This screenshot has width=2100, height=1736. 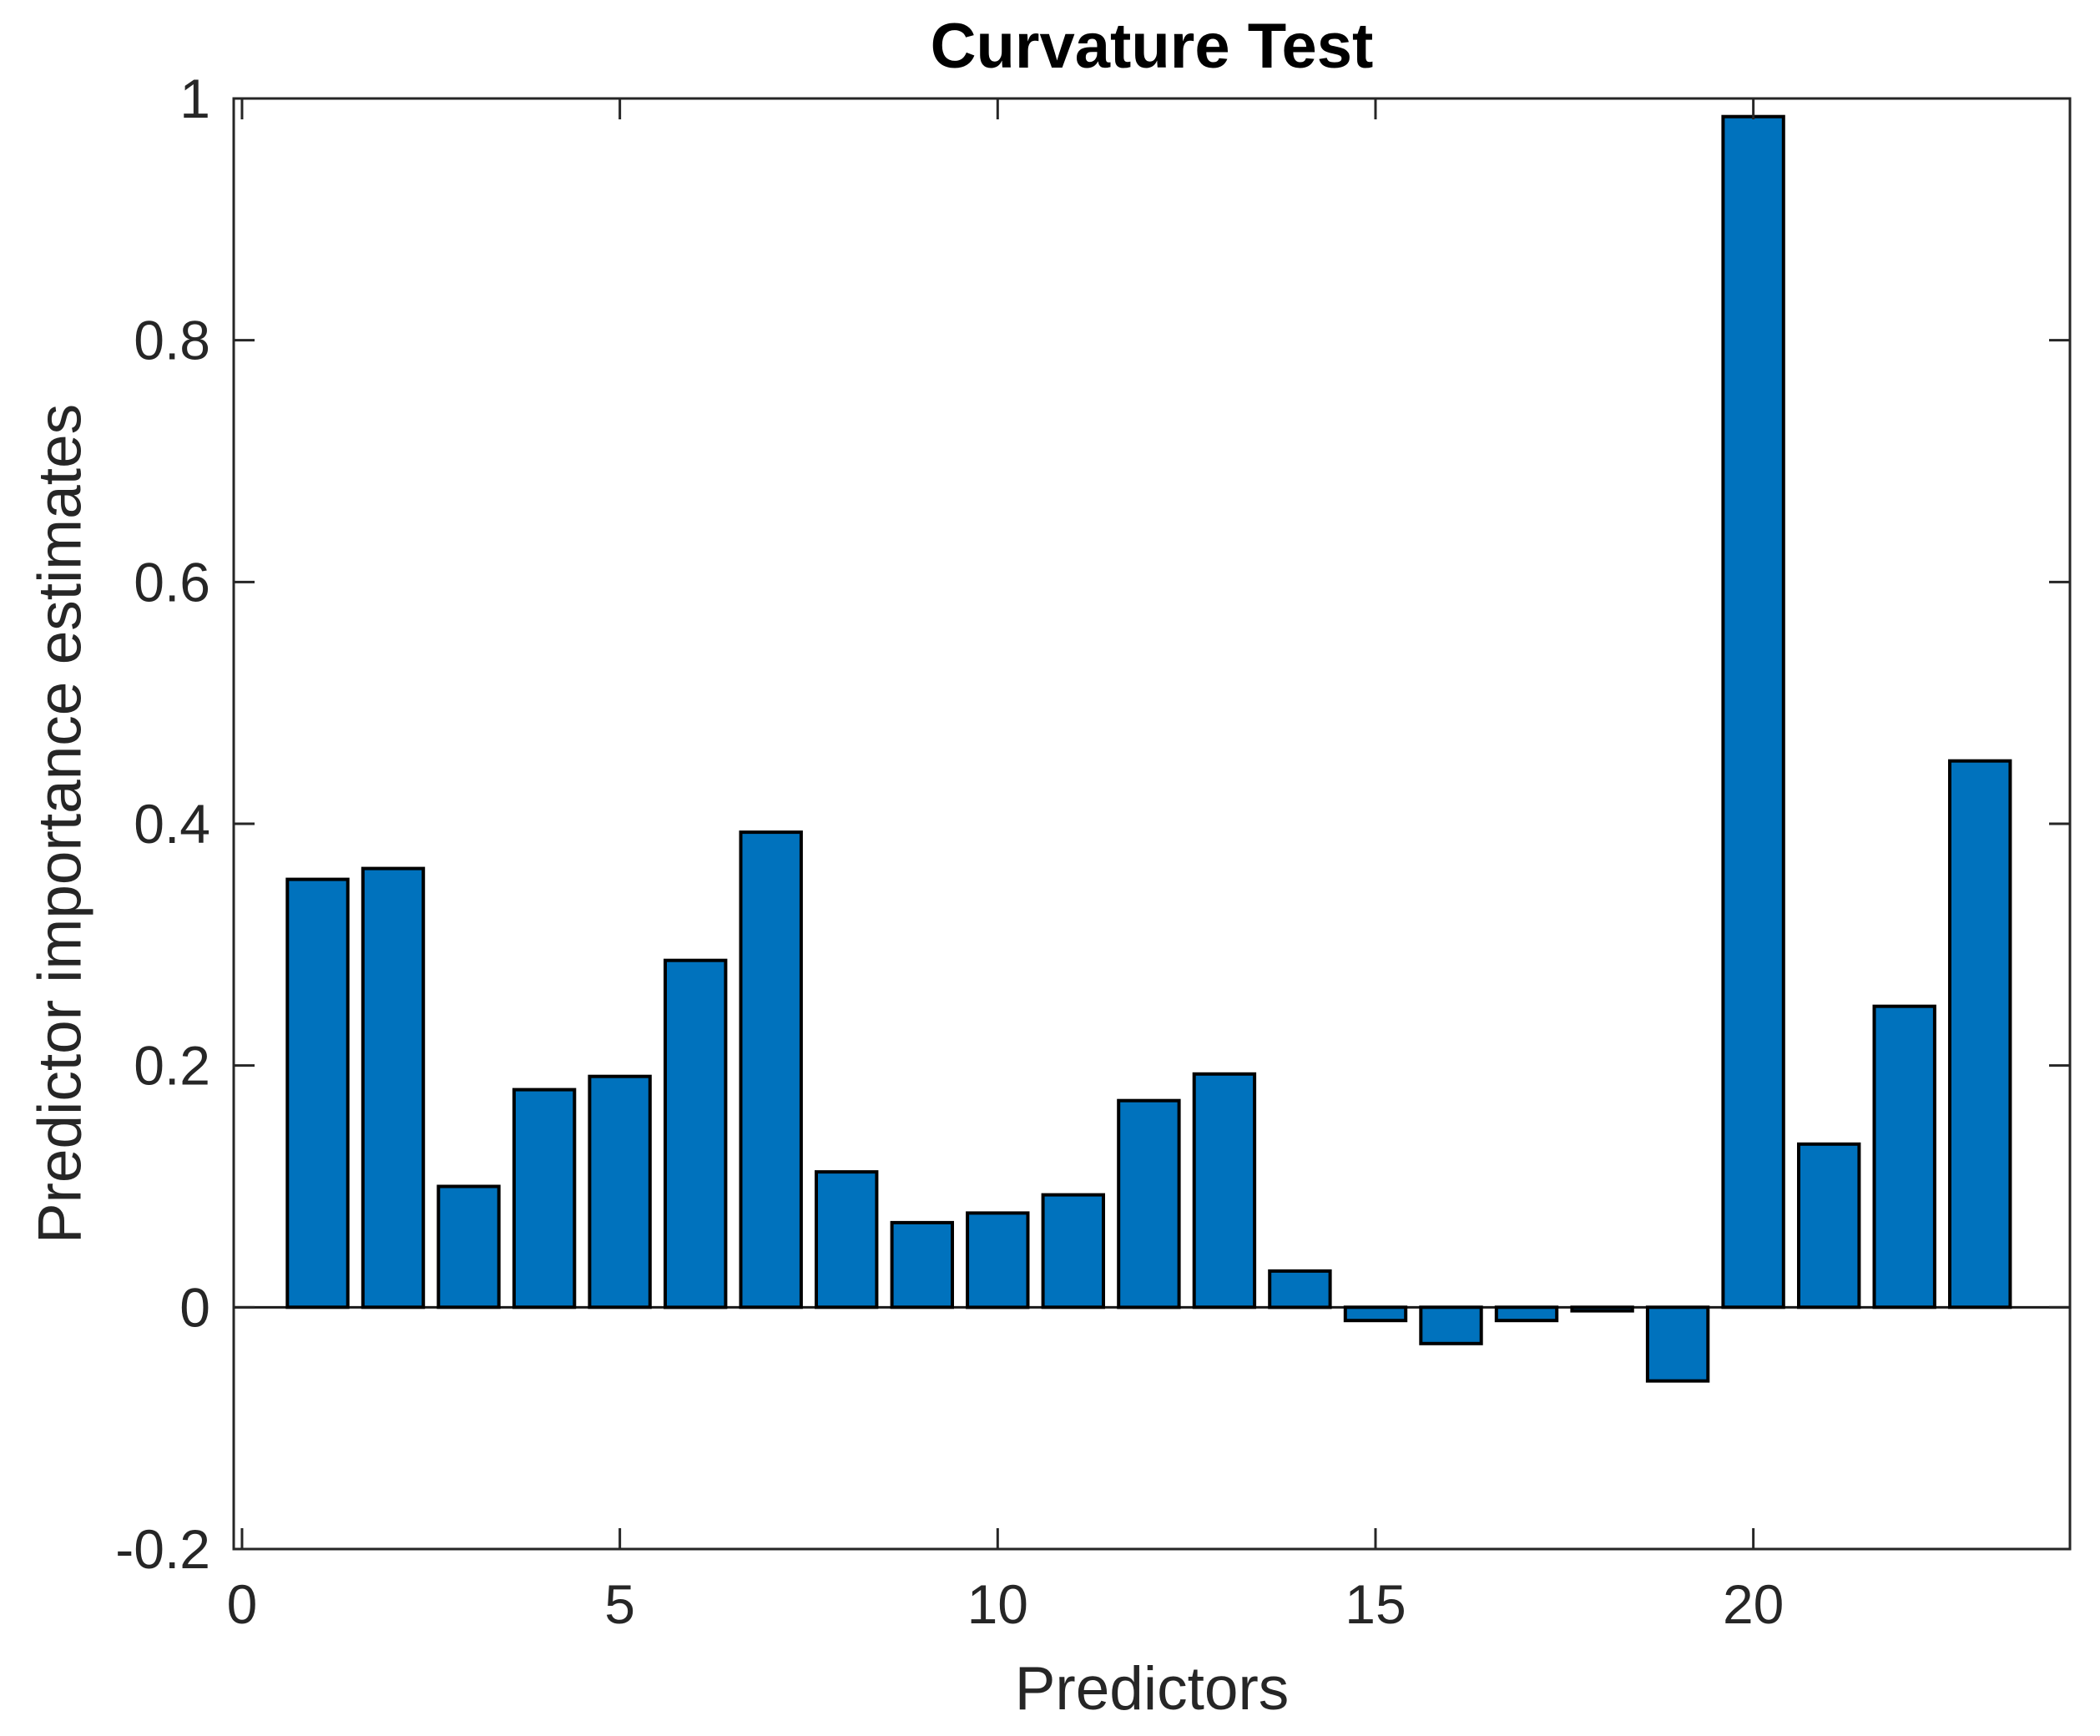 I want to click on y-tick-label: 0.4, so click(x=172, y=824).